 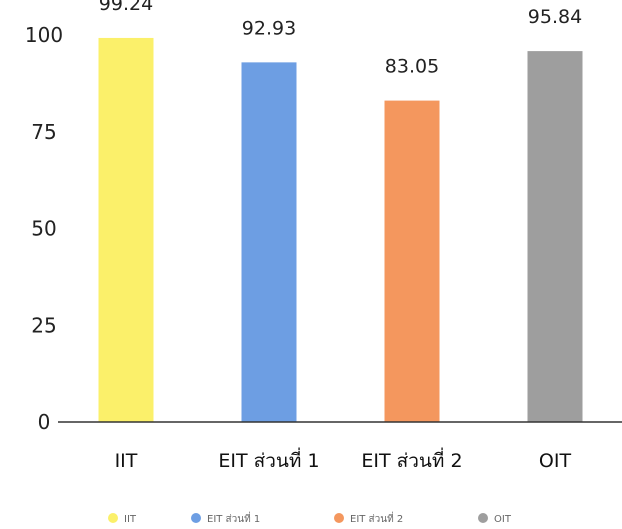 What do you see at coordinates (268, 459) in the screenshot?
I see `x-tick-label: EIT ส่วนที่ 1` at bounding box center [268, 459].